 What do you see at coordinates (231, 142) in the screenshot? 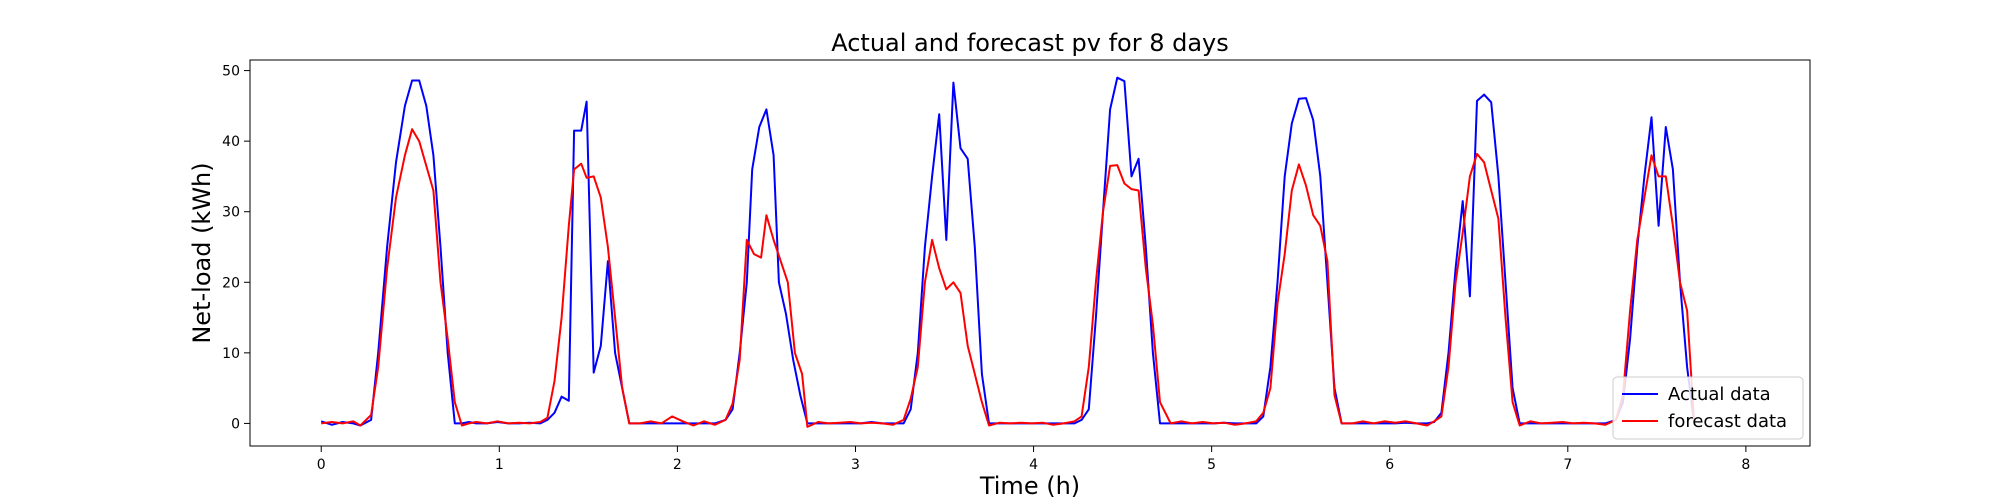
I see `y-tick-label: 40` at bounding box center [231, 142].